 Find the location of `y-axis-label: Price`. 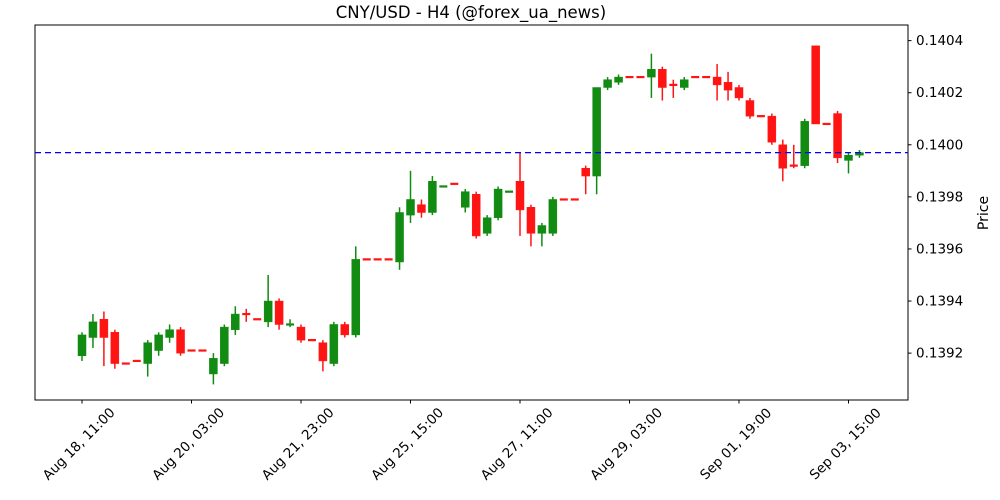

y-axis-label: Price is located at coordinates (984, 213).